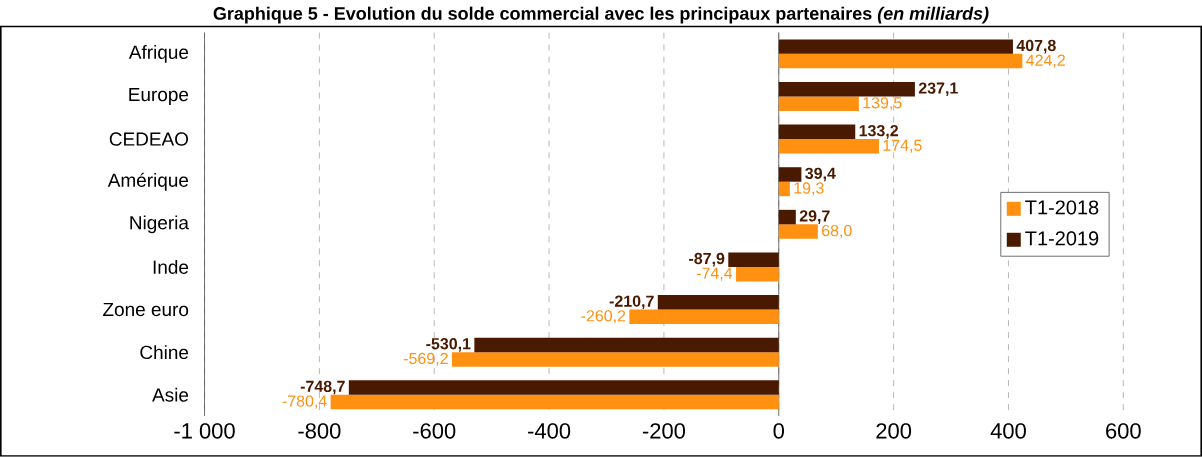 Image resolution: width=1202 pixels, height=457 pixels. I want to click on y-tick-label: Amérique, so click(148, 181).